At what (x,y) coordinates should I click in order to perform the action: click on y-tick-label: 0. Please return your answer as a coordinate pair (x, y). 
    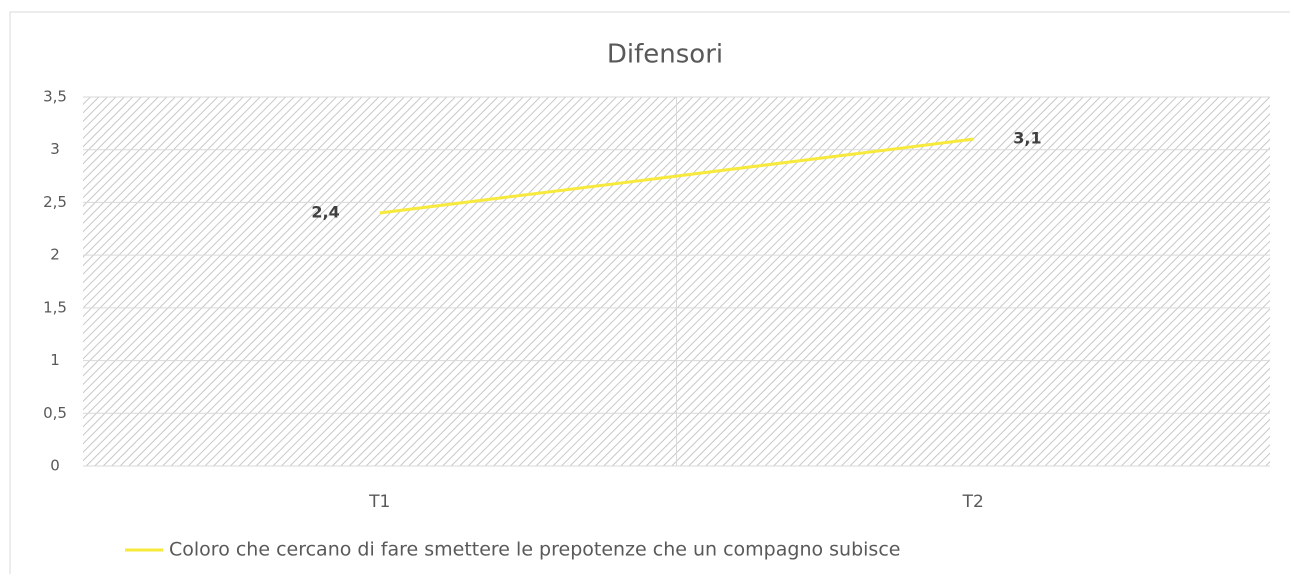
    Looking at the image, I should click on (55, 466).